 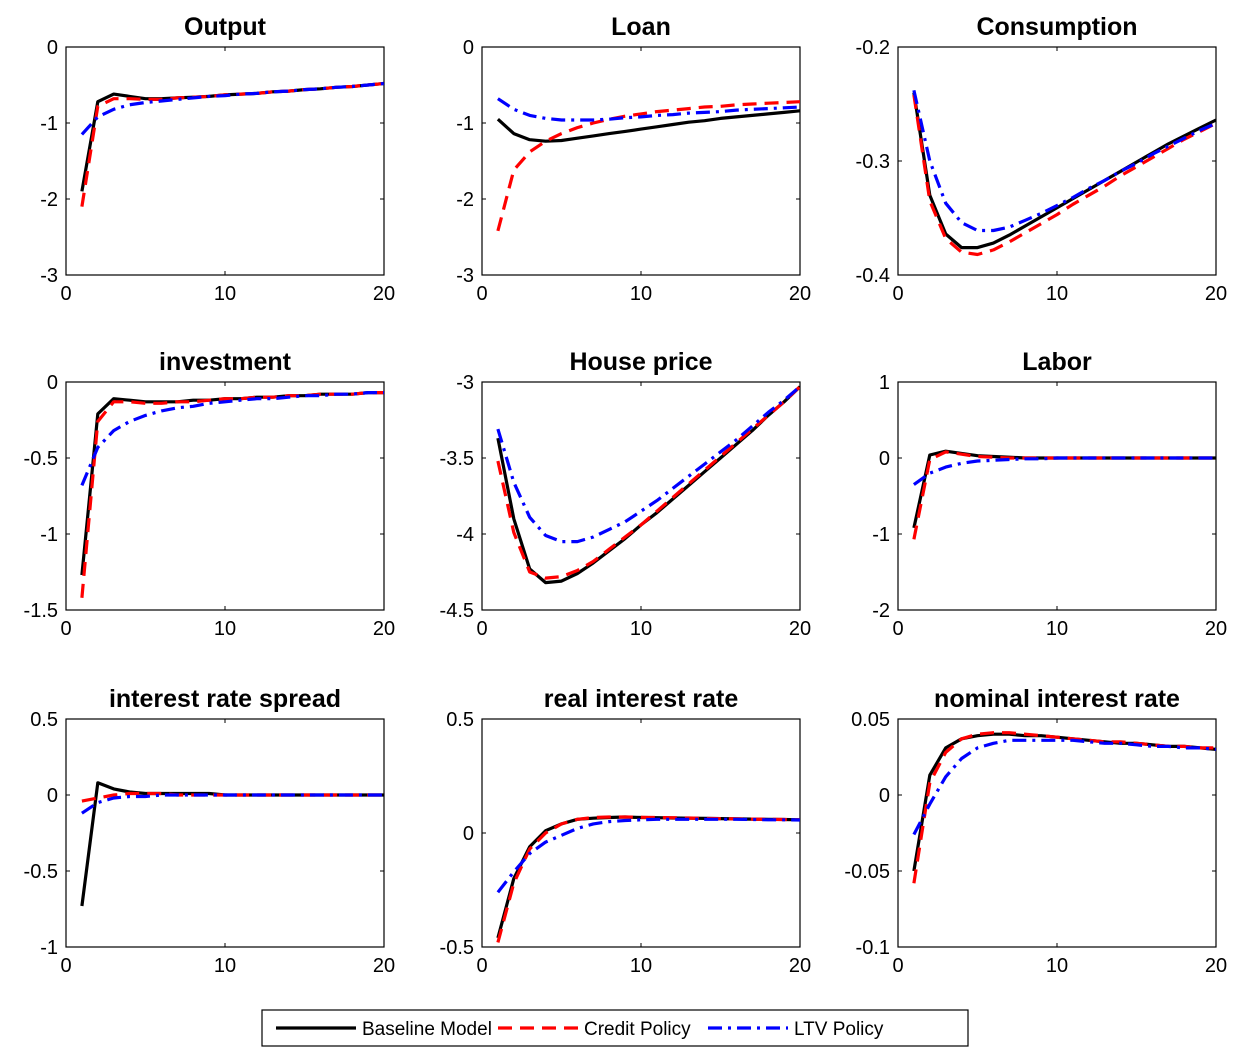 I want to click on panel-consumption: Consumption 0 10 20 -0.2 -0.3 -0.4, so click(x=1042, y=159).